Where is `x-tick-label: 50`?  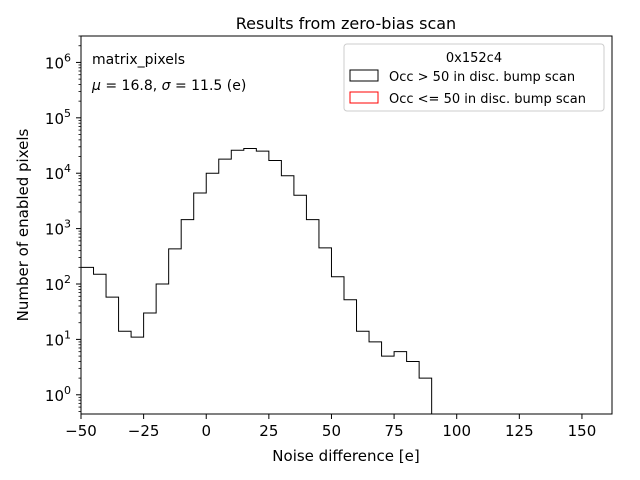 x-tick-label: 50 is located at coordinates (331, 431).